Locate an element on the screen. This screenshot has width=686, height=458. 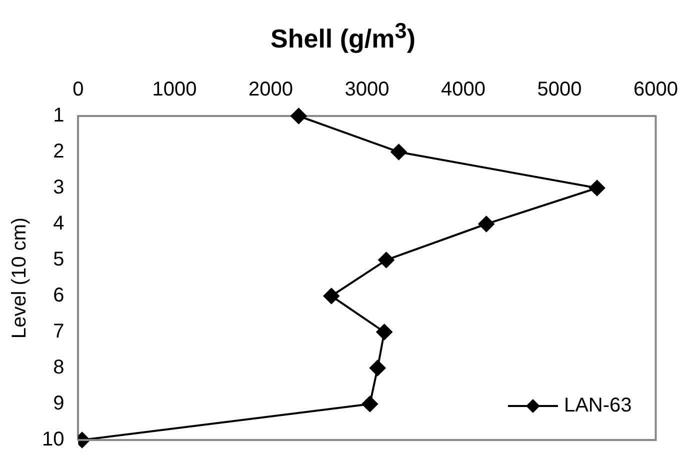
x-tick-label: 1000 is located at coordinates (174, 89).